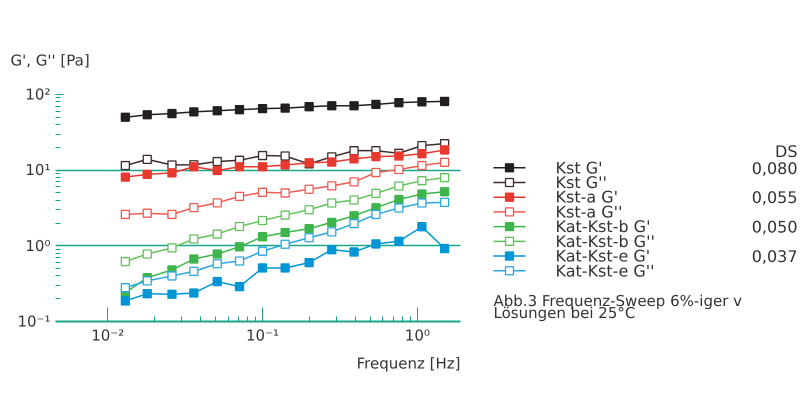 This screenshot has width=801, height=412. What do you see at coordinates (775, 198) in the screenshot?
I see `text: 0,055` at bounding box center [775, 198].